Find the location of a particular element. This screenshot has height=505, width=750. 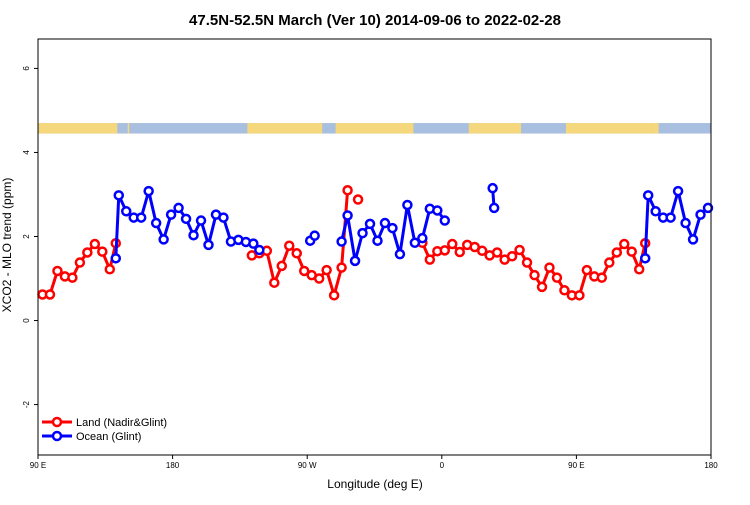

x-tick-label: 180 is located at coordinates (173, 465).